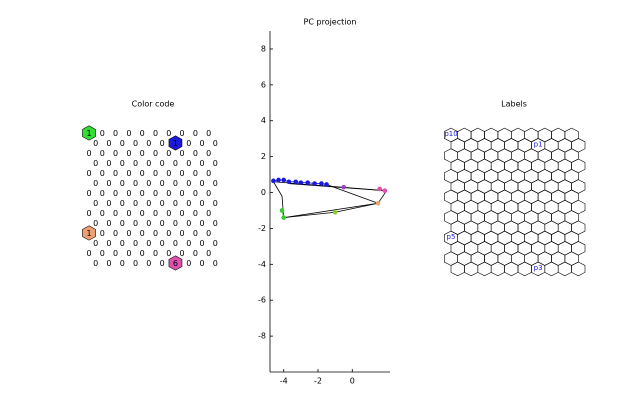 This screenshot has width=640, height=412. Describe the element at coordinates (352, 194) in the screenshot. I see `series-line` at that location.